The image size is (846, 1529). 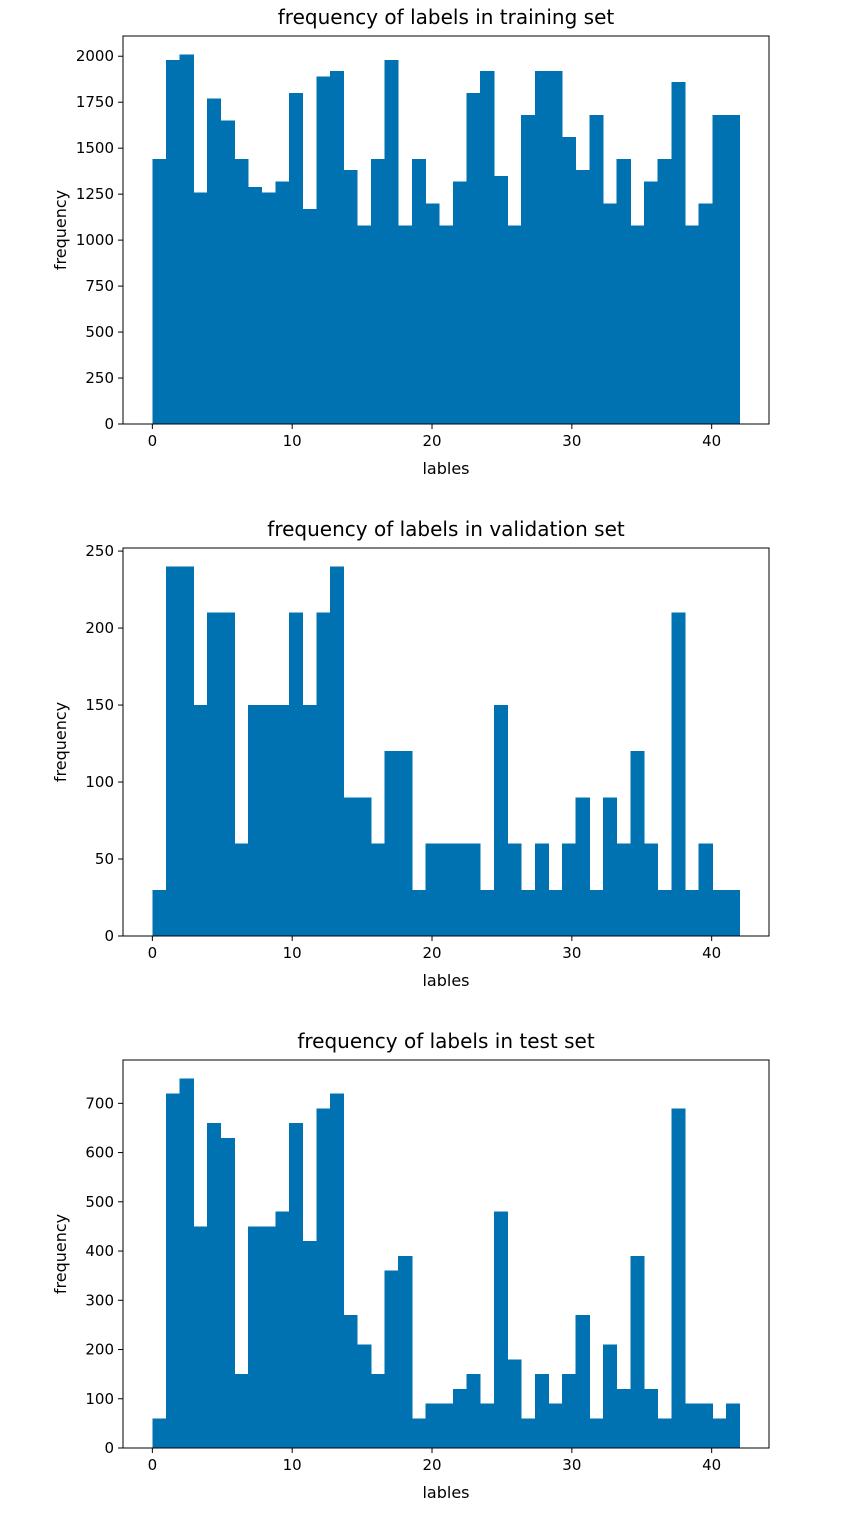 What do you see at coordinates (446, 1041) in the screenshot?
I see `chart-title: frequency of labels in test set` at bounding box center [446, 1041].